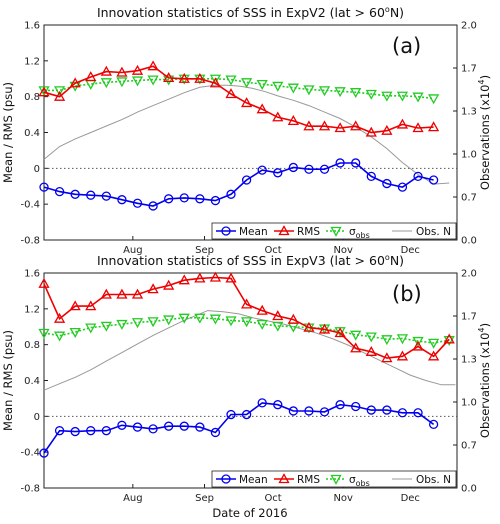  I want to click on y-tick-label: -0.8, so click(30, 241).